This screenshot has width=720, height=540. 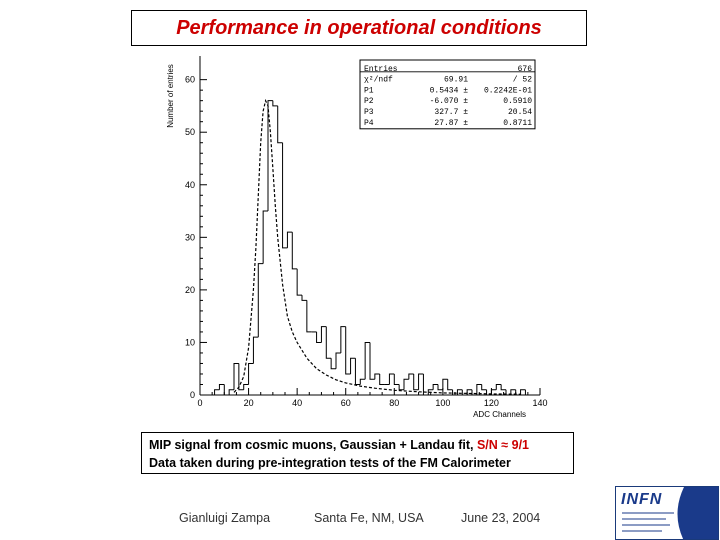 What do you see at coordinates (517, 101) in the screenshot?
I see `stats-error: 0.5910` at bounding box center [517, 101].